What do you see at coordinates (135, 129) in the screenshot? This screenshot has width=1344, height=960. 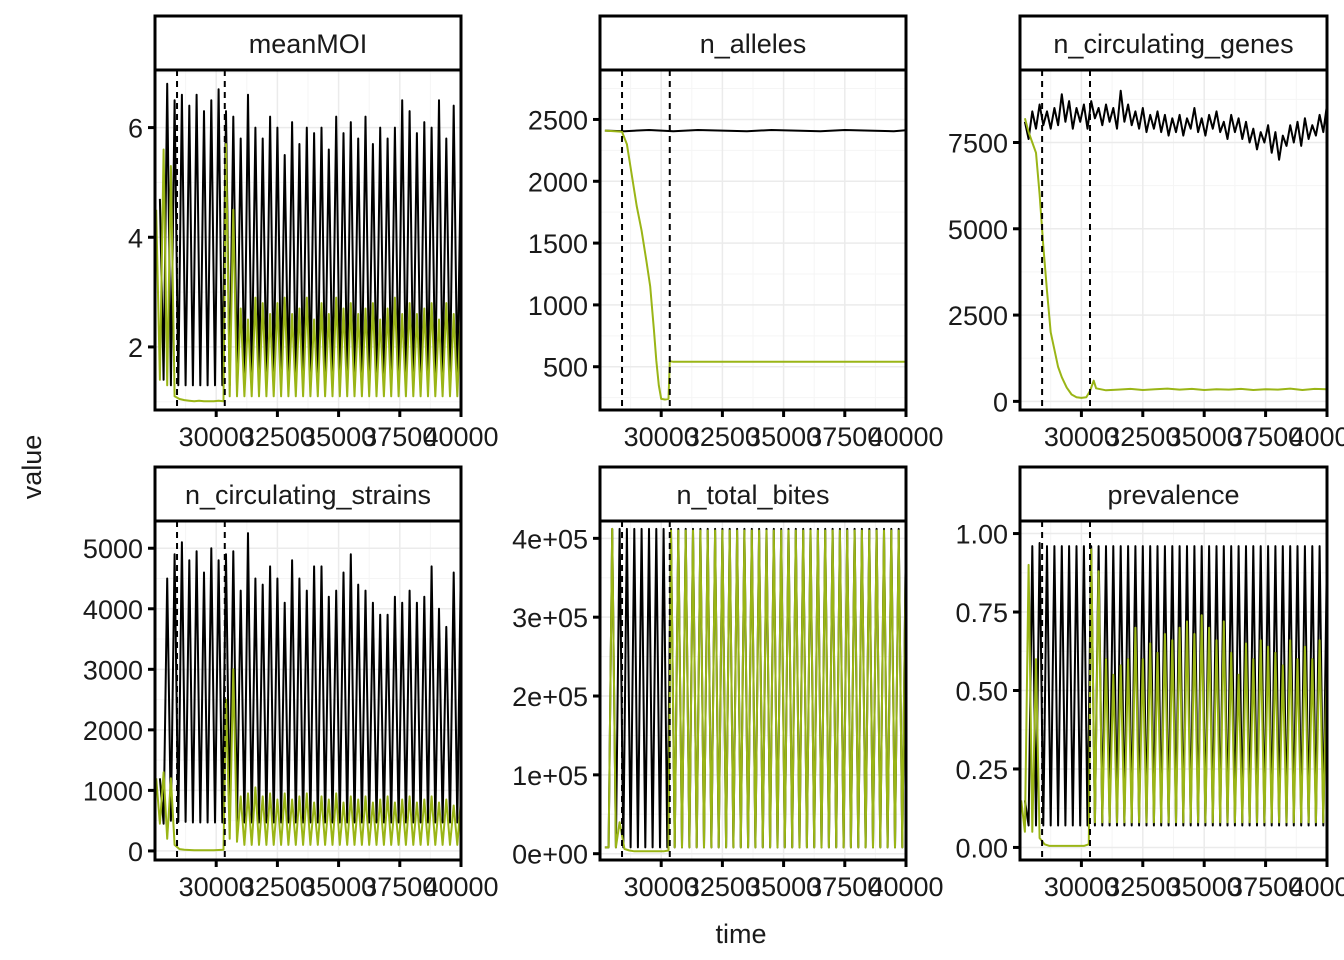 I see `y-tick-label: 6` at bounding box center [135, 129].